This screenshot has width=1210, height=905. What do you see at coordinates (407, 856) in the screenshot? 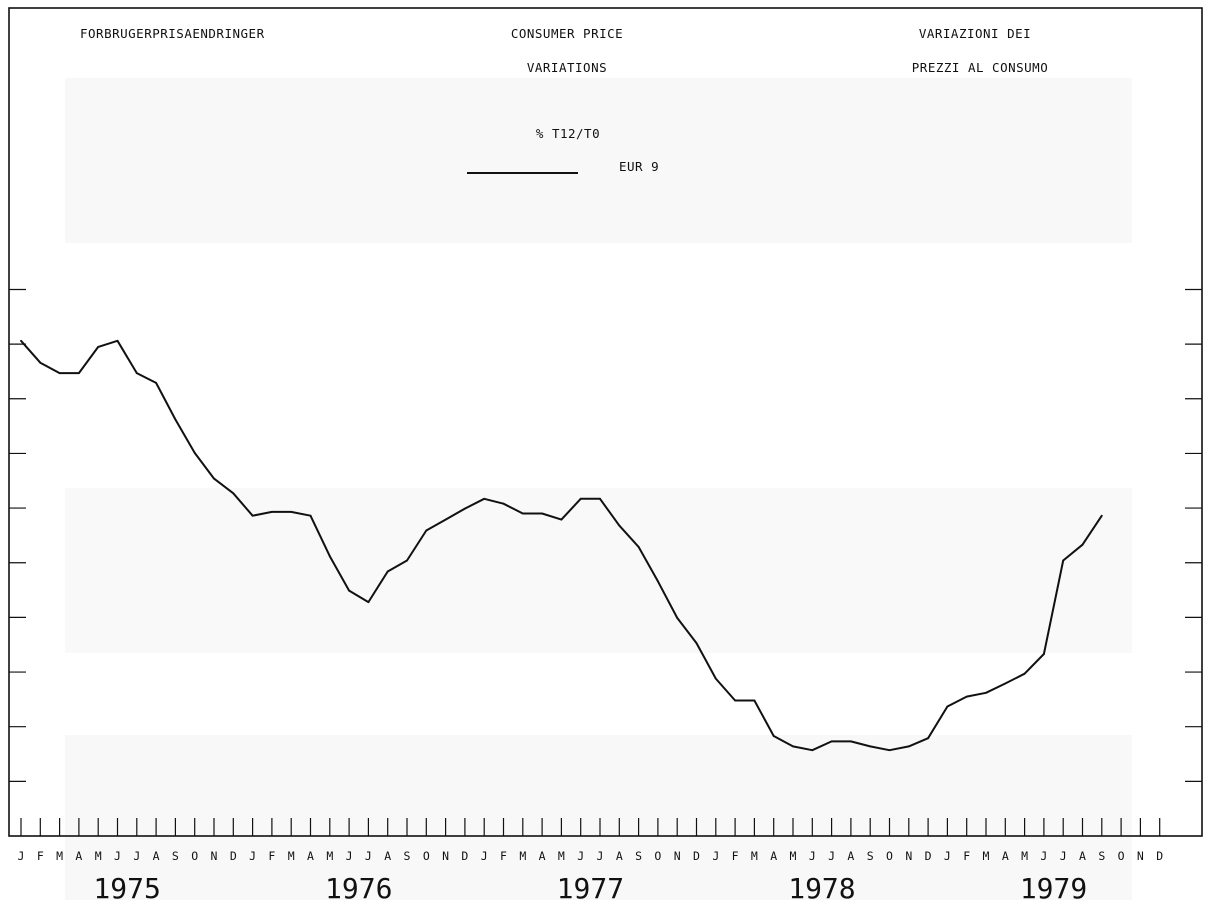
I see `month-label-20: S` at bounding box center [407, 856].